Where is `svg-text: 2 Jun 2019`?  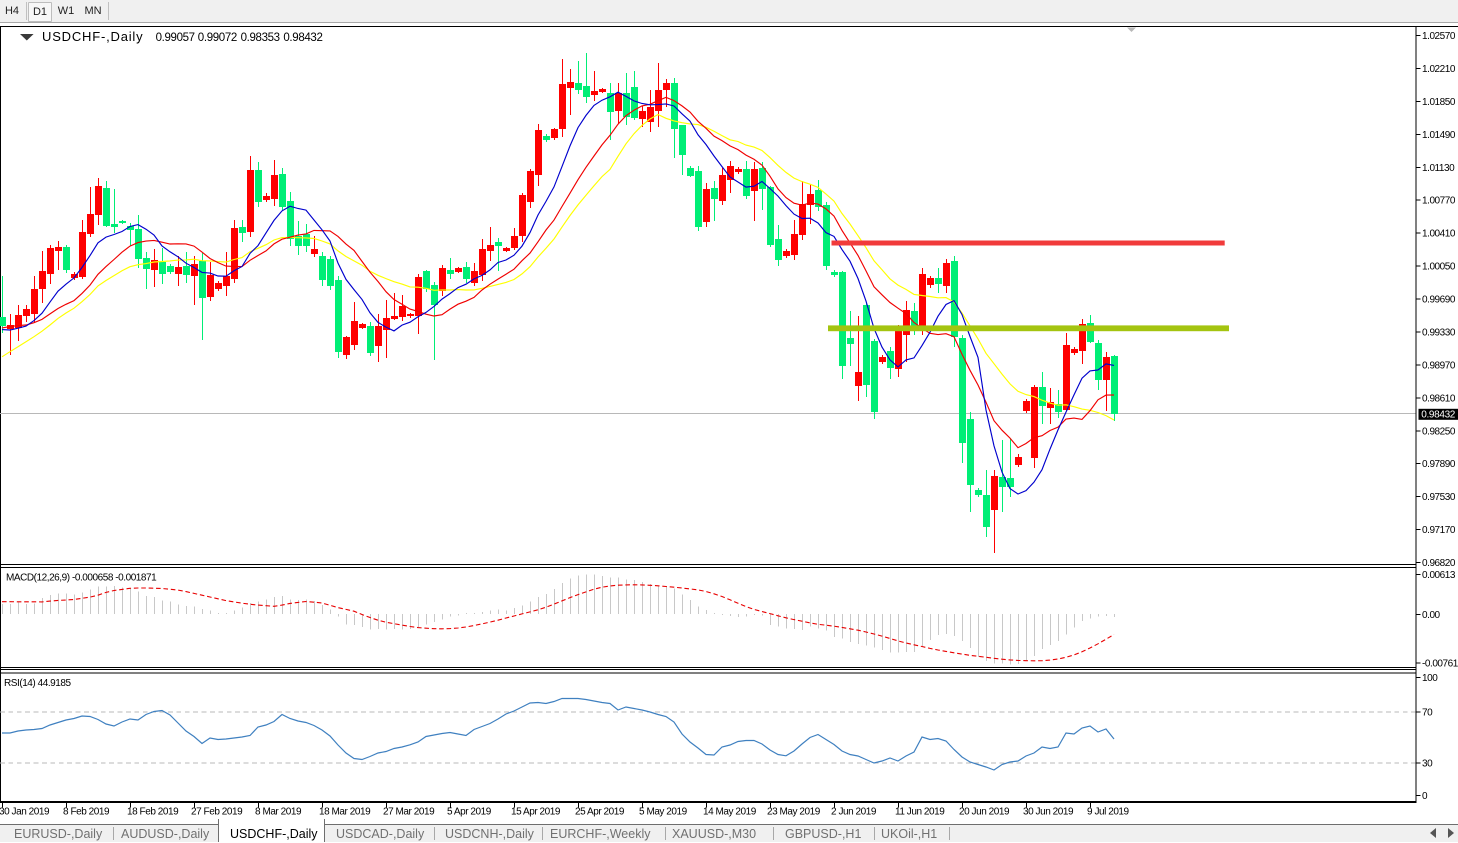
svg-text: 2 Jun 2019 is located at coordinates (854, 812).